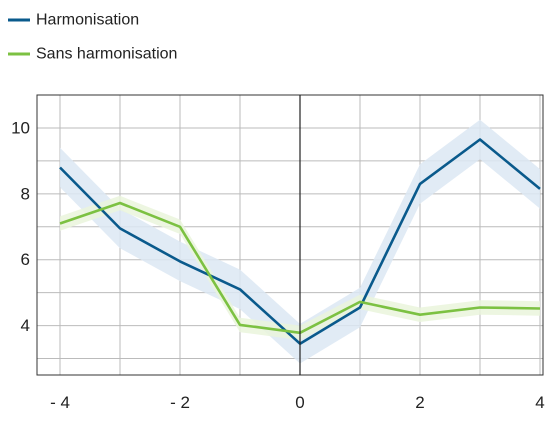 The height and width of the screenshot is (423, 553). What do you see at coordinates (419, 402) in the screenshot?
I see `x-tick-label: 2` at bounding box center [419, 402].